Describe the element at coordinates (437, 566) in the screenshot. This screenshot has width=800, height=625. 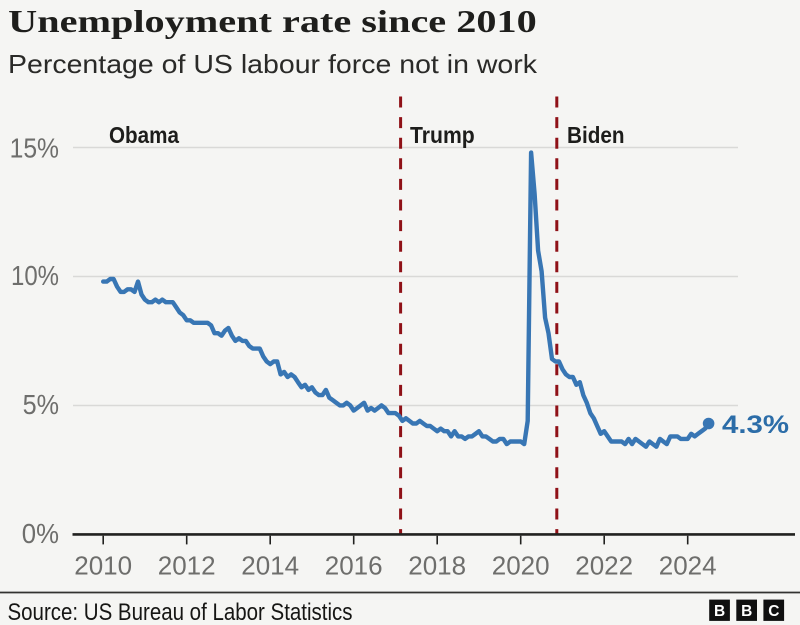
I see `svg-text: 2018` at that location.